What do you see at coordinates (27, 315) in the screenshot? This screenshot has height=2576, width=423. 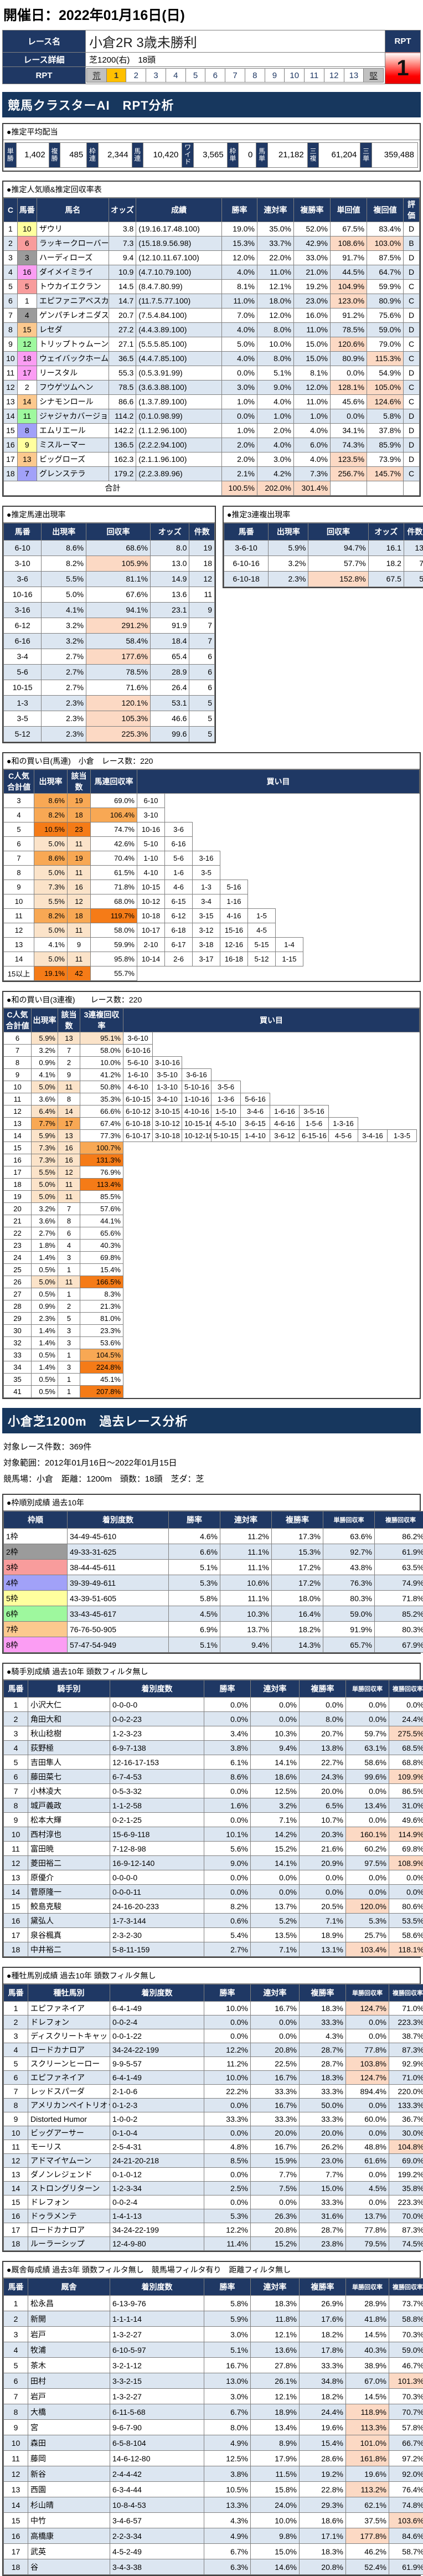 I see `cell: 4` at bounding box center [27, 315].